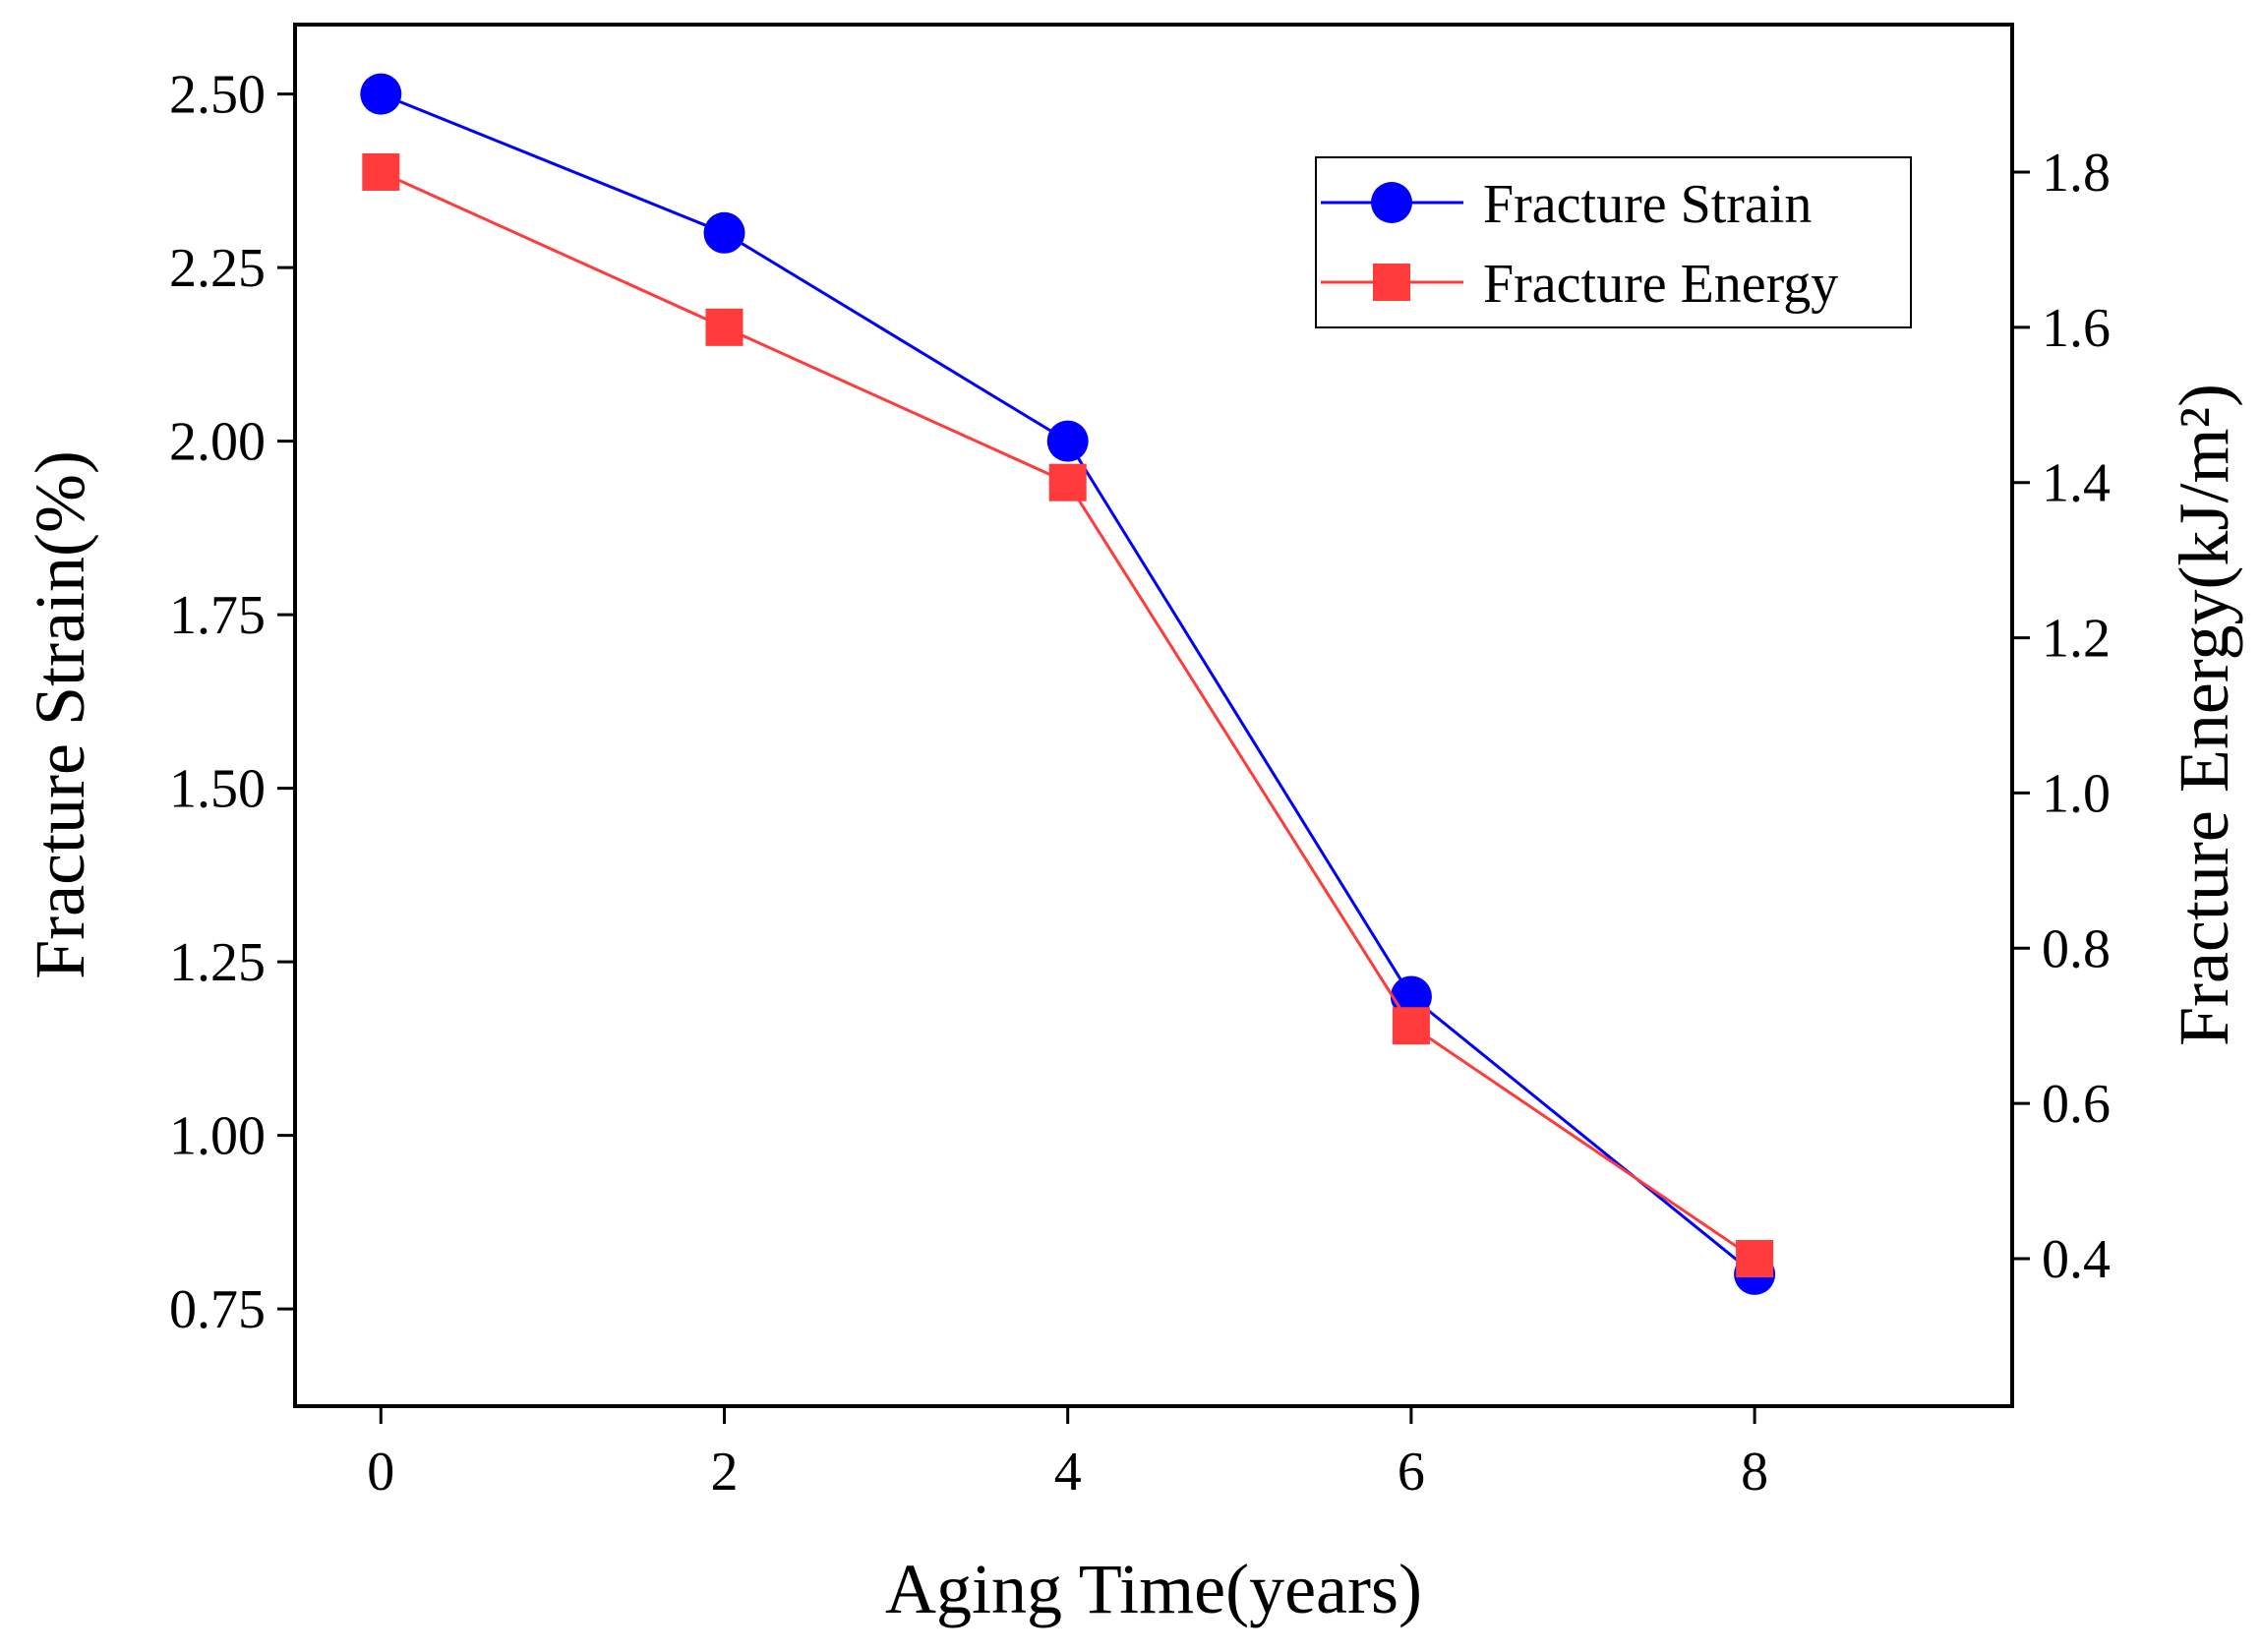  What do you see at coordinates (217, 789) in the screenshot?
I see `left-y-tick-label: 1.50` at bounding box center [217, 789].